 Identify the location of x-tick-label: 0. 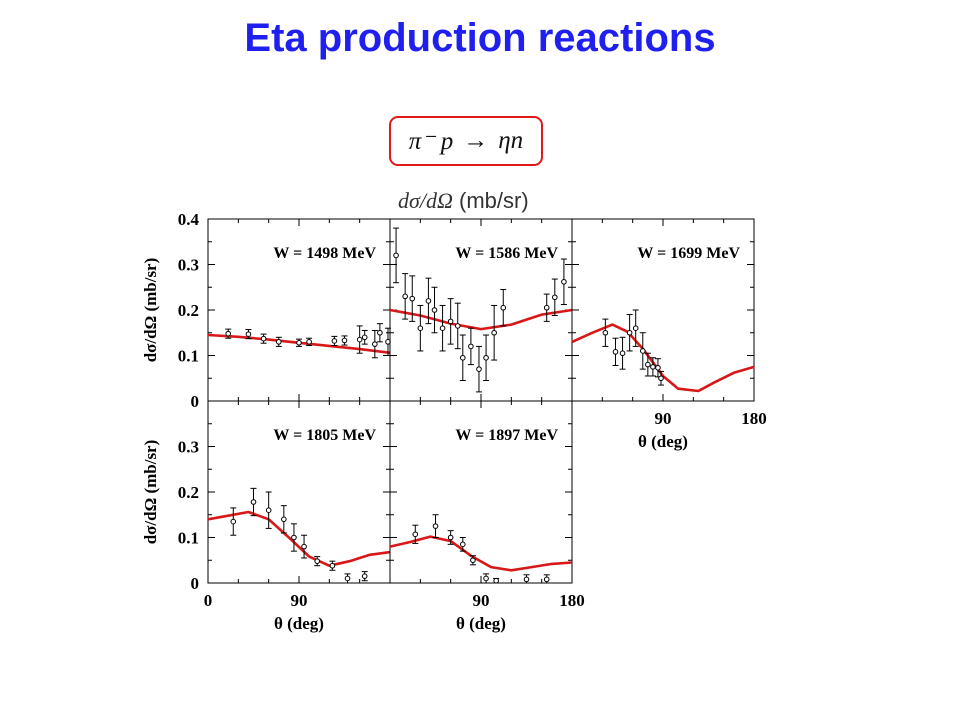
(208, 600).